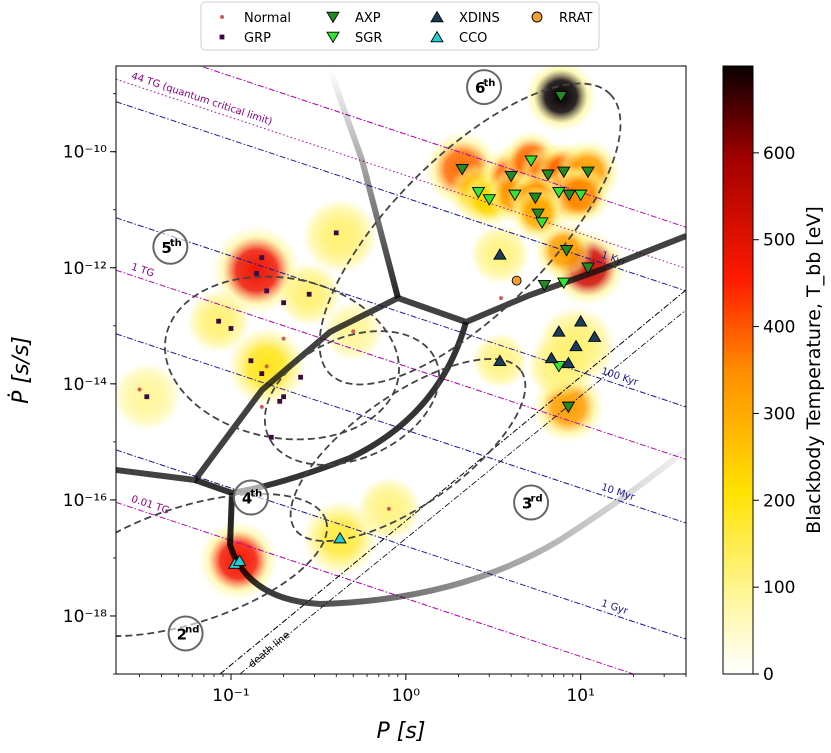 The height and width of the screenshot is (753, 831). What do you see at coordinates (779, 588) in the screenshot?
I see `colorbar-tick-label: 100` at bounding box center [779, 588].